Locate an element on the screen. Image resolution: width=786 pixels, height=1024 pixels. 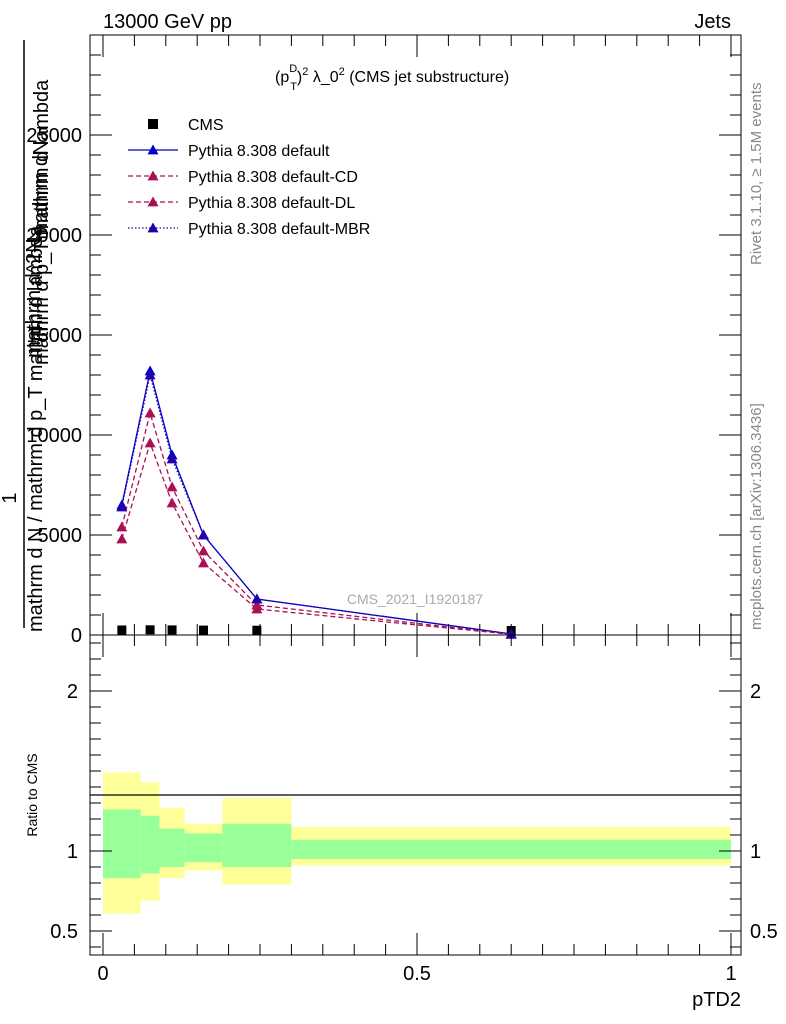
mcplots-label: mcplots.cern.ch [arXiv:1306.3436] is located at coordinates (756, 516).